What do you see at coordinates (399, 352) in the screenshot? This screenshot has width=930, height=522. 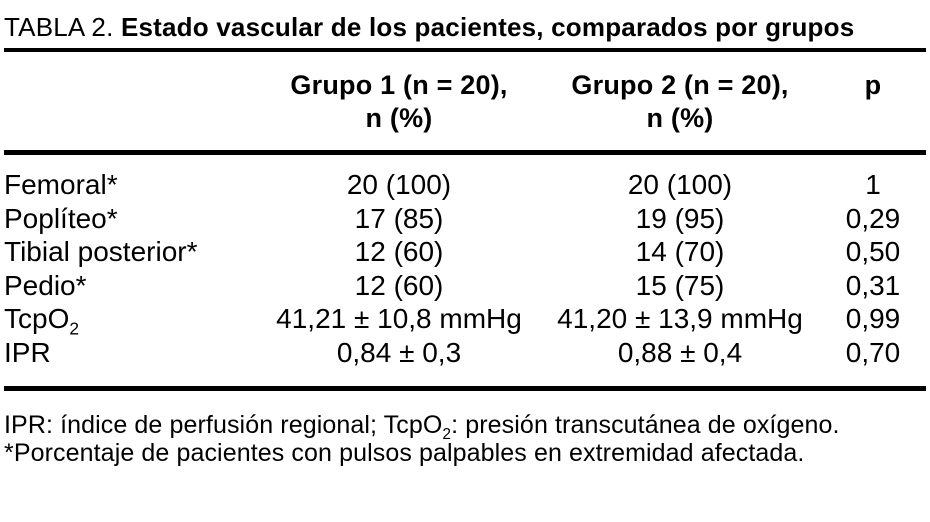 I see `grupo1-value: 0,84 ± 0,3` at bounding box center [399, 352].